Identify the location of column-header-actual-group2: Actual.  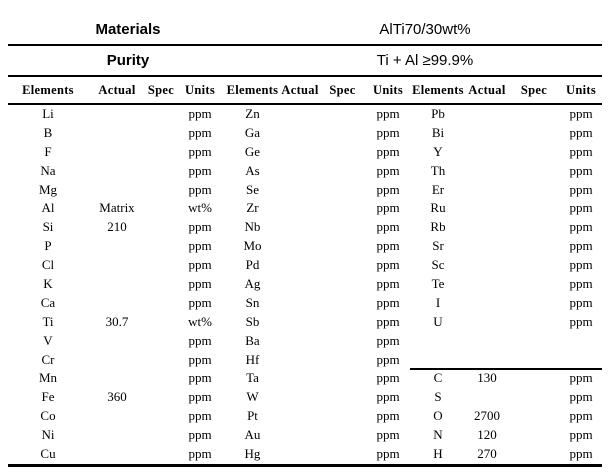
(300, 89).